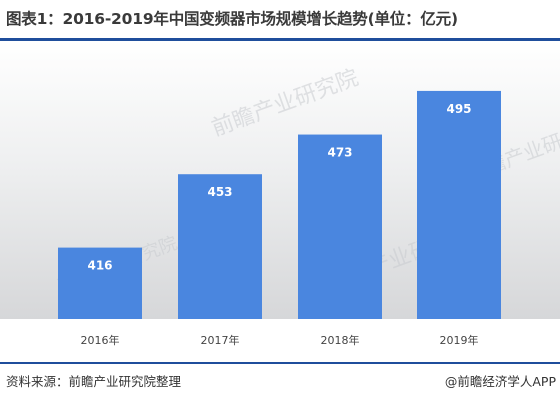  Describe the element at coordinates (340, 226) in the screenshot. I see `bar-2018年` at that location.